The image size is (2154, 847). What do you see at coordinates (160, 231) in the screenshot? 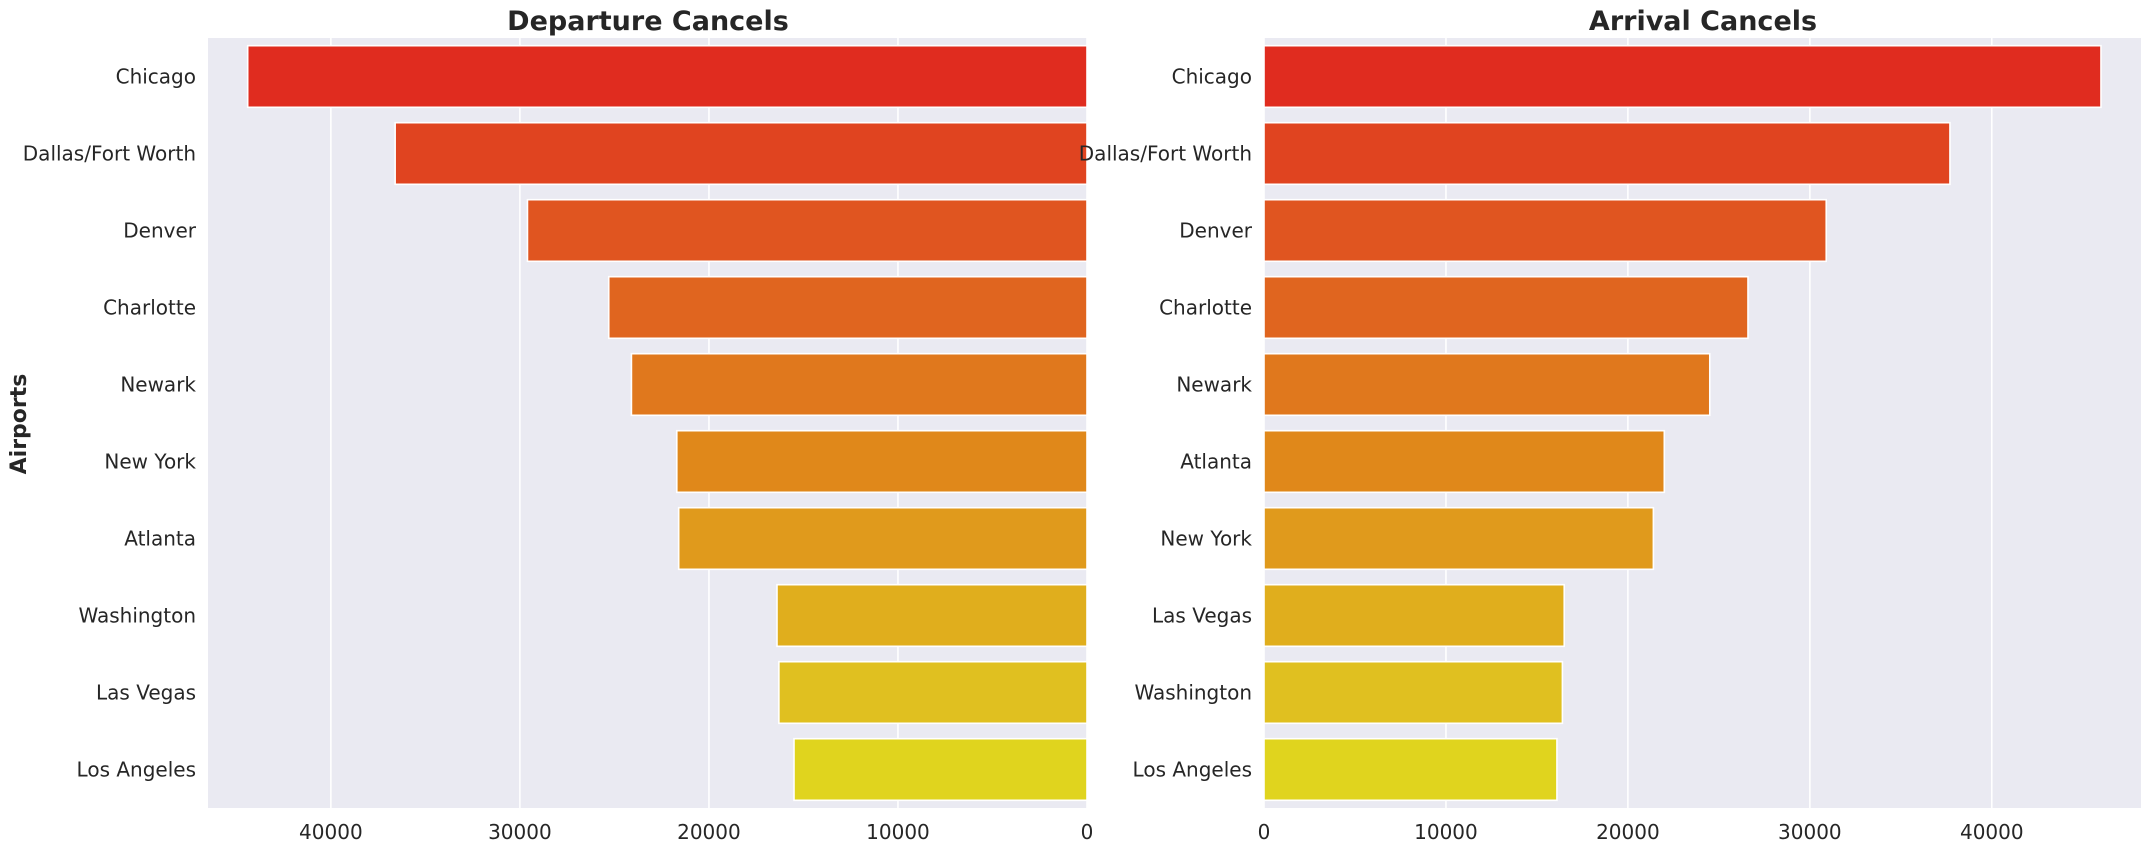
I see `left-category-label: Denver` at bounding box center [160, 231].